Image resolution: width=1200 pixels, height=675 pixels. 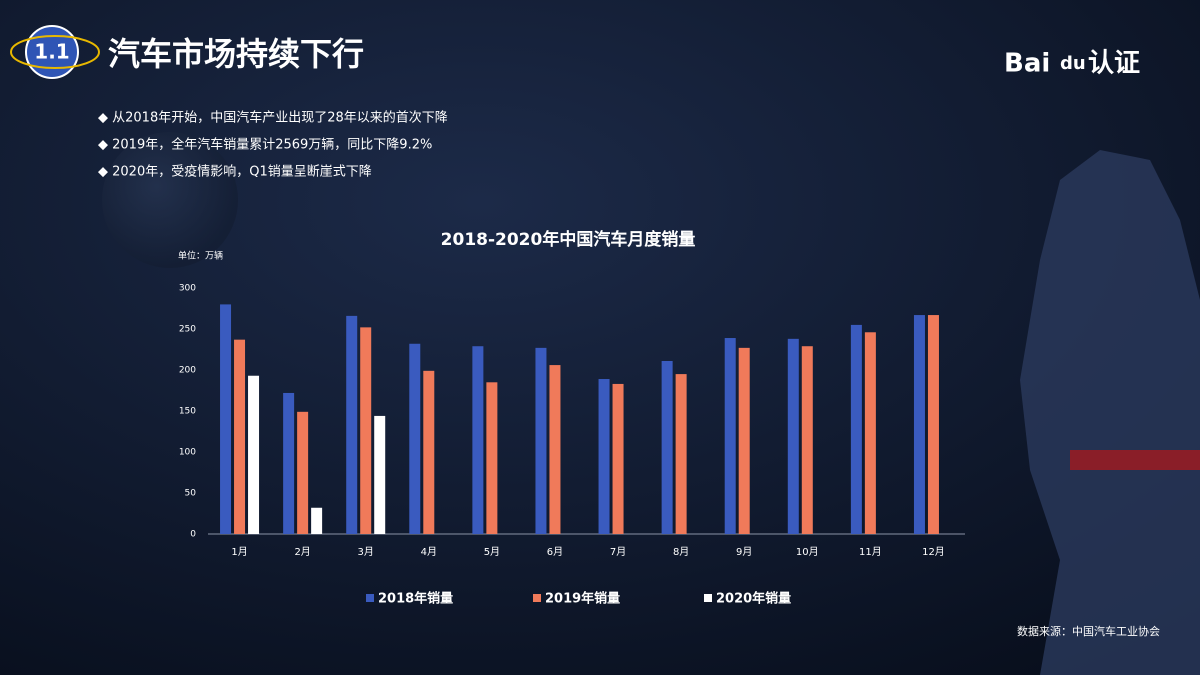 I want to click on badge-text: 1.1, so click(x=51, y=52).